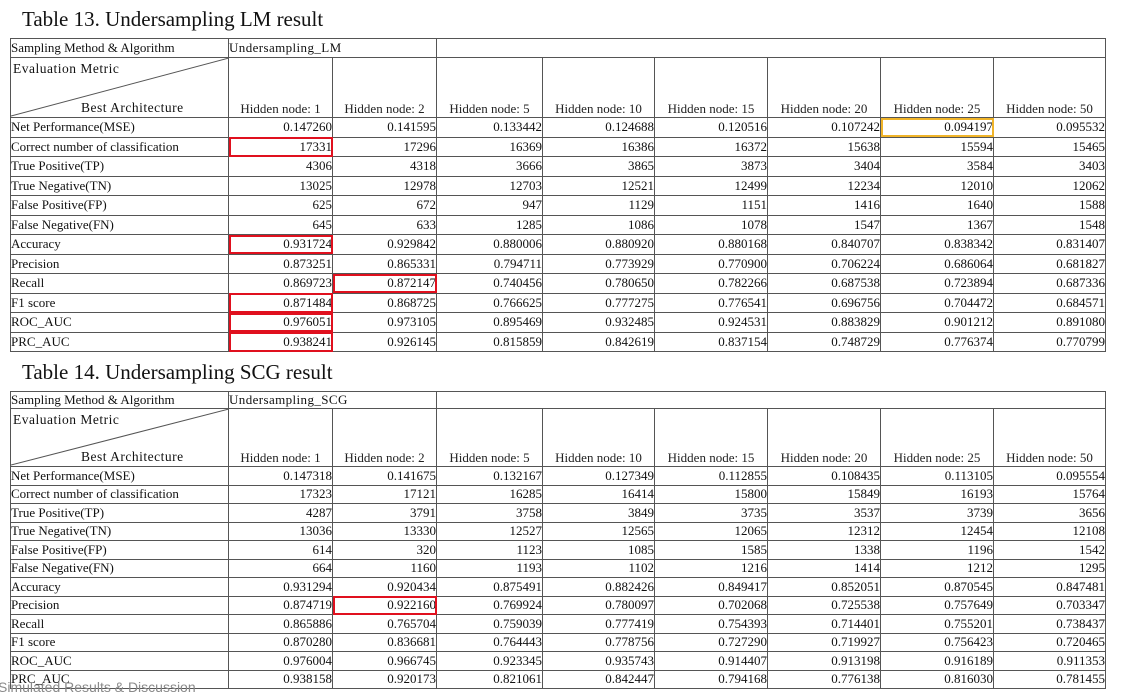  Describe the element at coordinates (598, 244) in the screenshot. I see `metric-value: 0.880920` at that location.